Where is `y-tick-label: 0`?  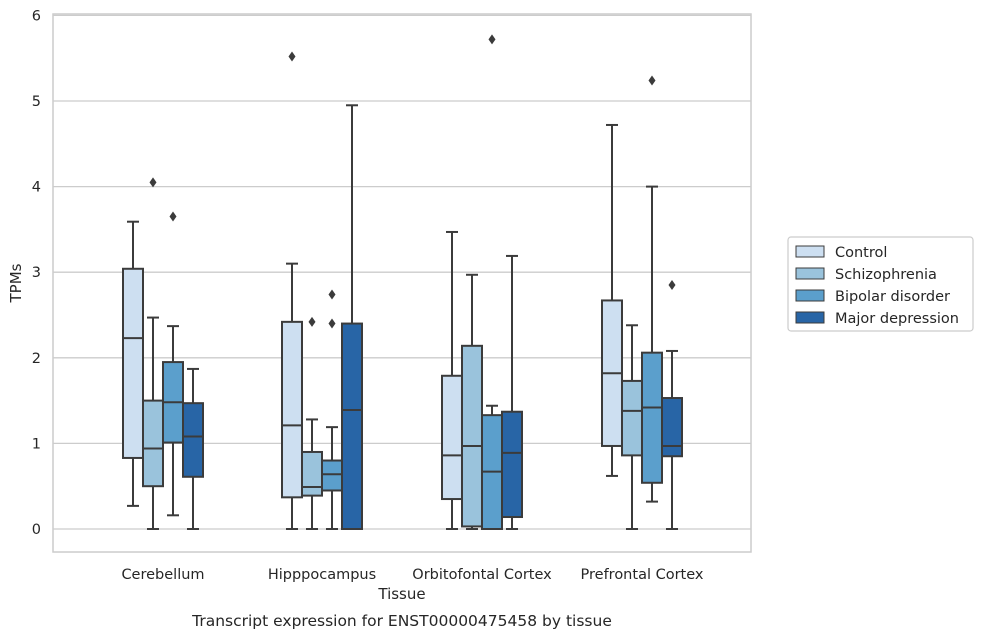 y-tick-label: 0 is located at coordinates (36, 530).